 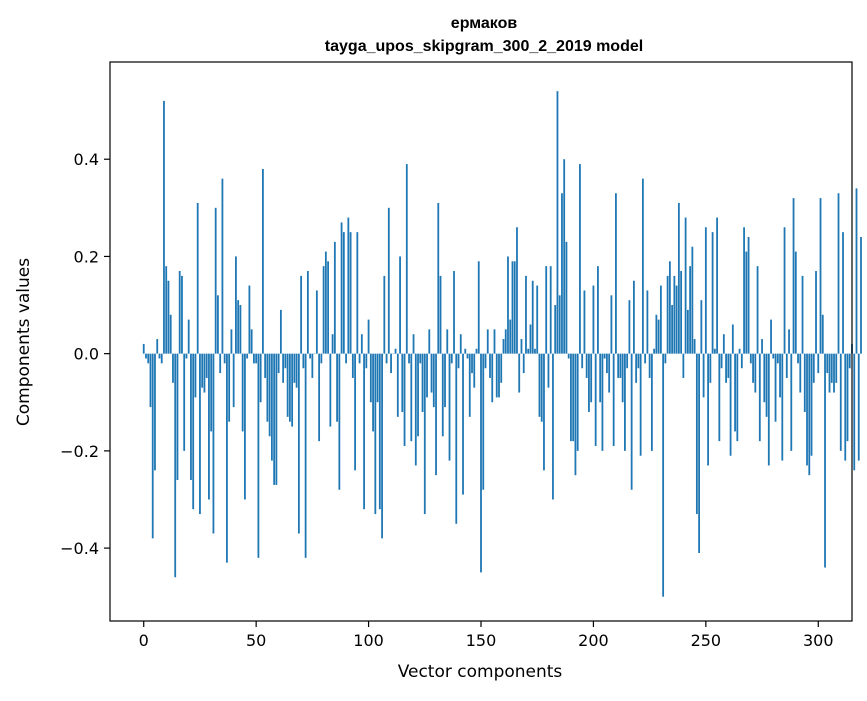 What do you see at coordinates (79, 451) in the screenshot?
I see `y-tick-label: −0.2` at bounding box center [79, 451].